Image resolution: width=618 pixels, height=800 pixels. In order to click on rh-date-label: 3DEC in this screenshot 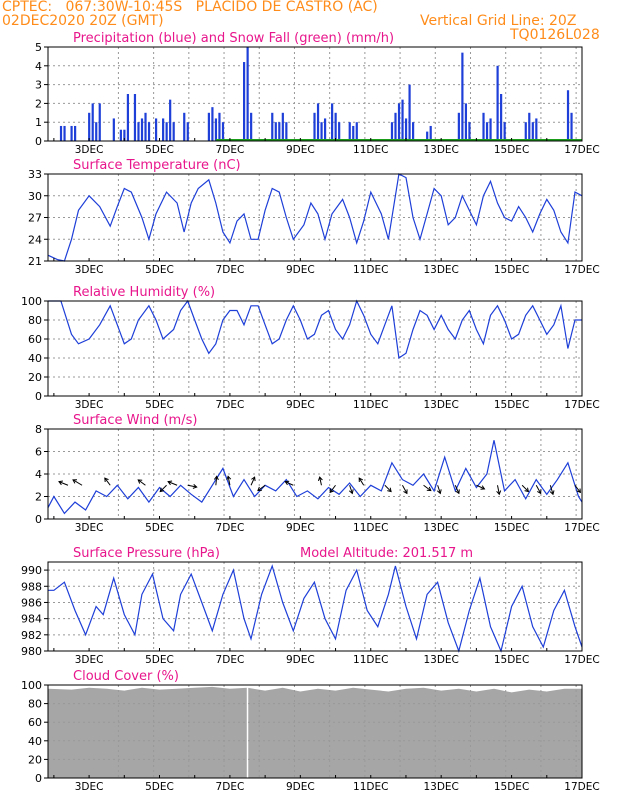, I will do `click(89, 405)`.